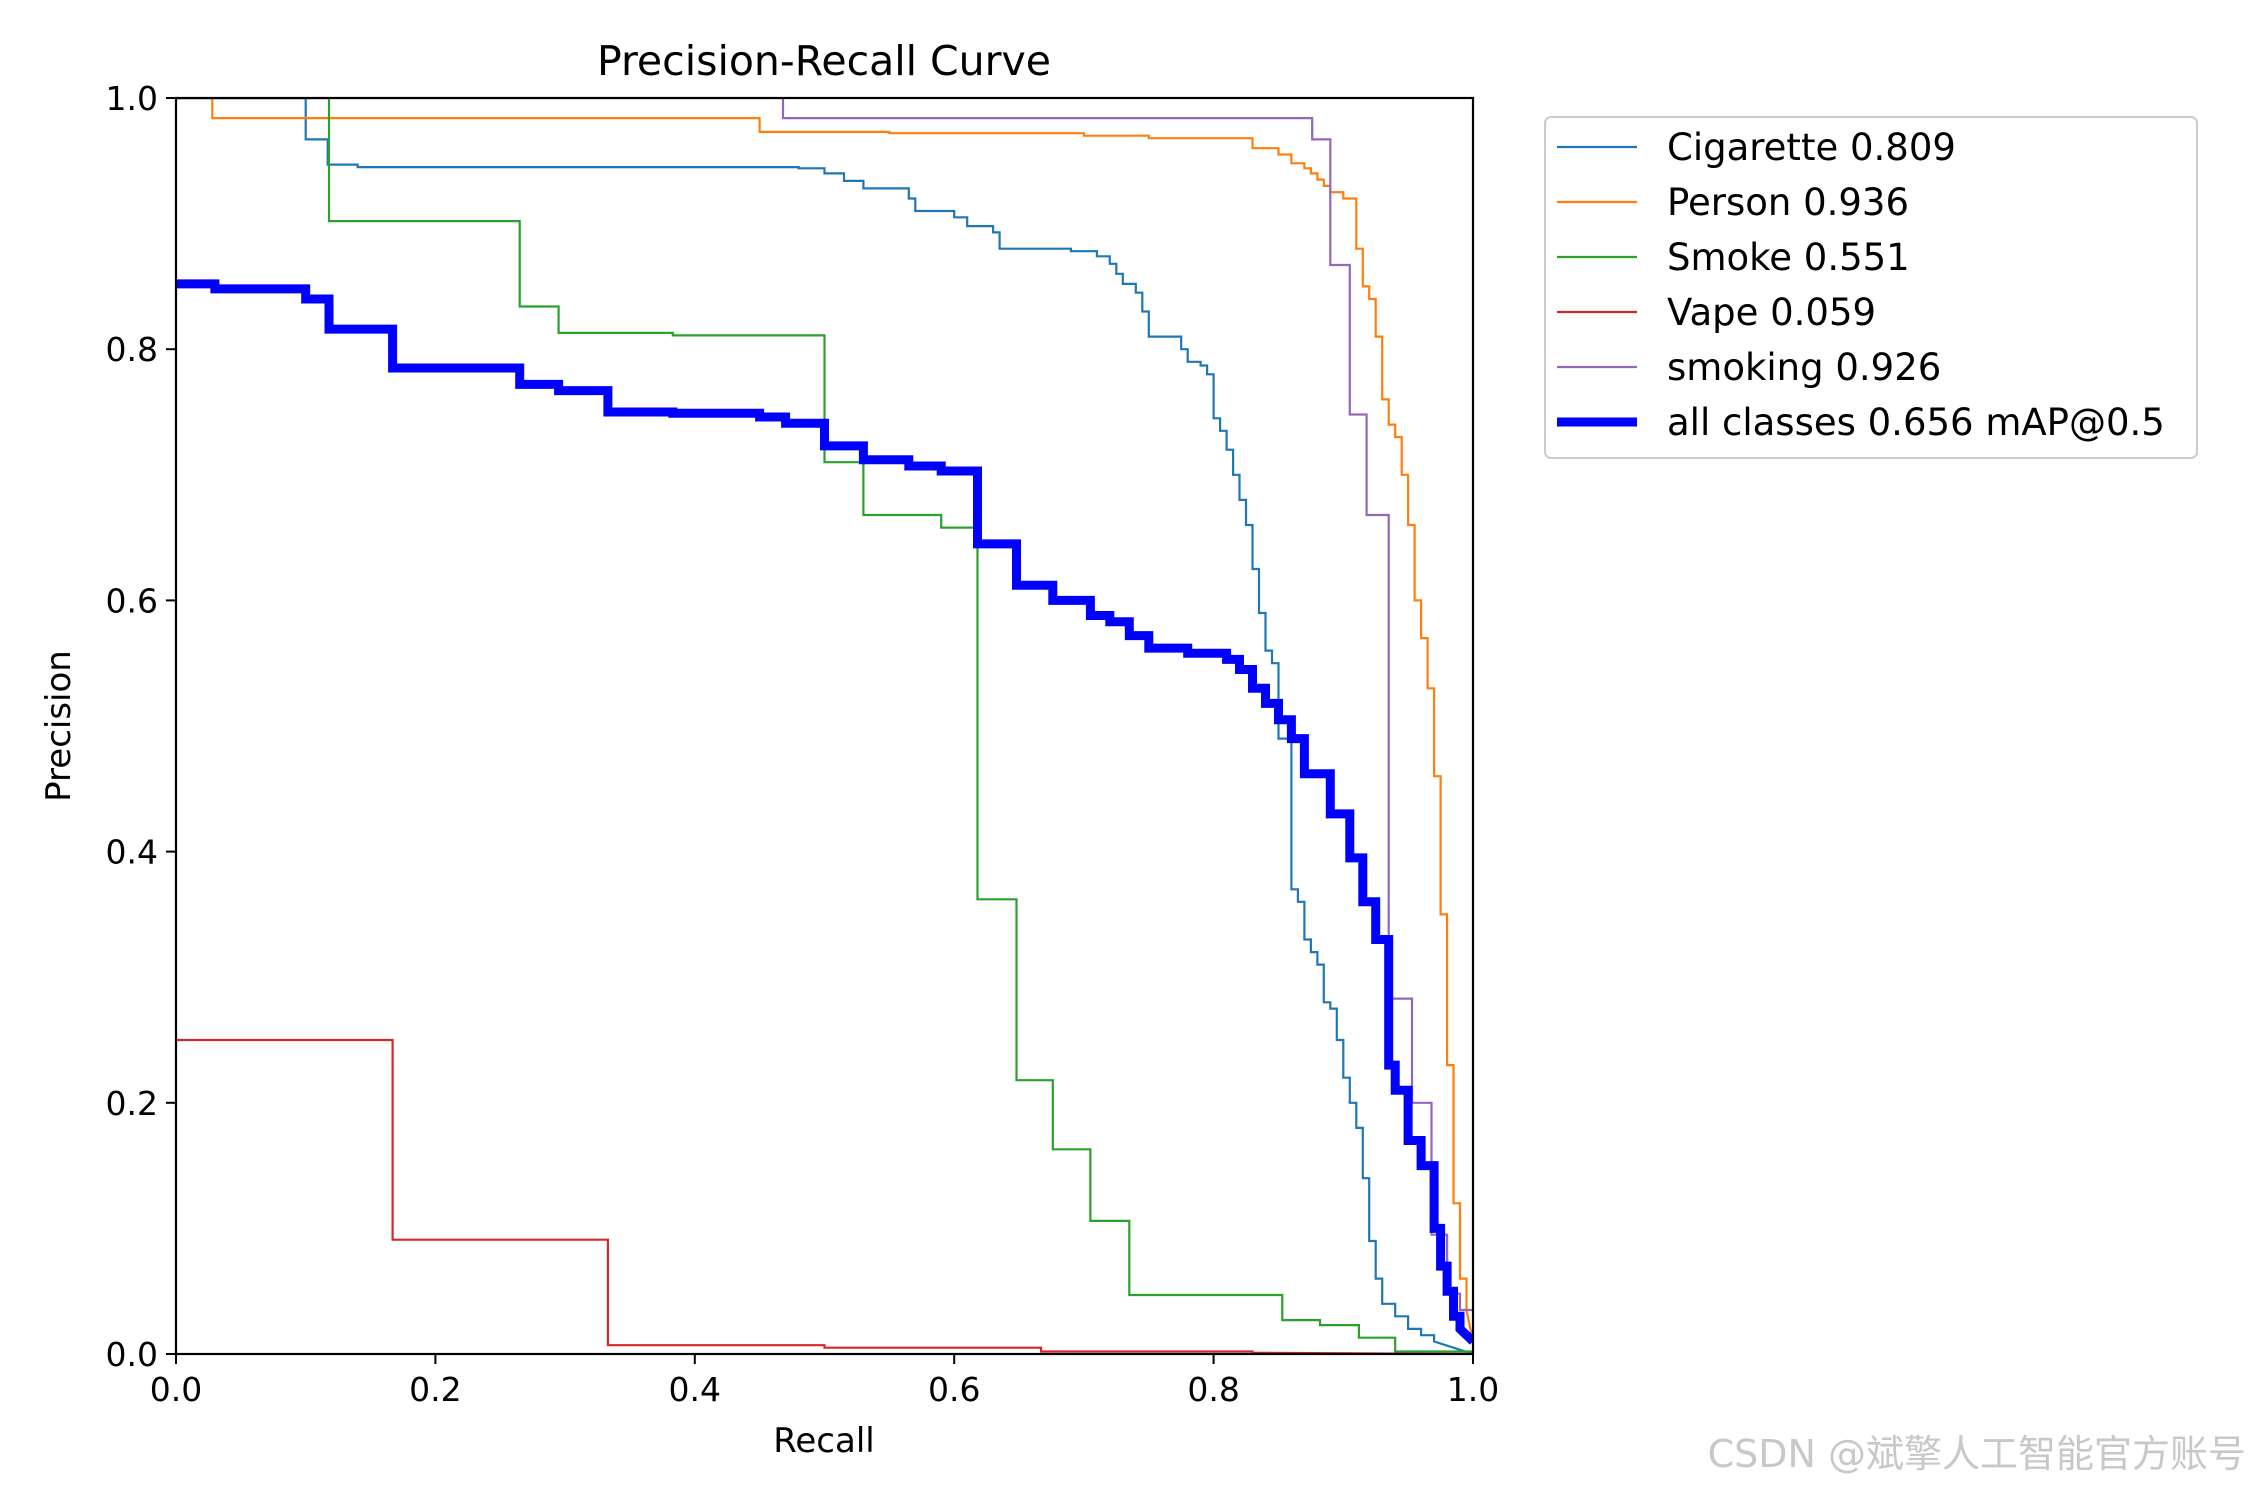 Image resolution: width=2250 pixels, height=1500 pixels. What do you see at coordinates (1788, 202) in the screenshot?
I see `legend-label-1: Person 0.936` at bounding box center [1788, 202].